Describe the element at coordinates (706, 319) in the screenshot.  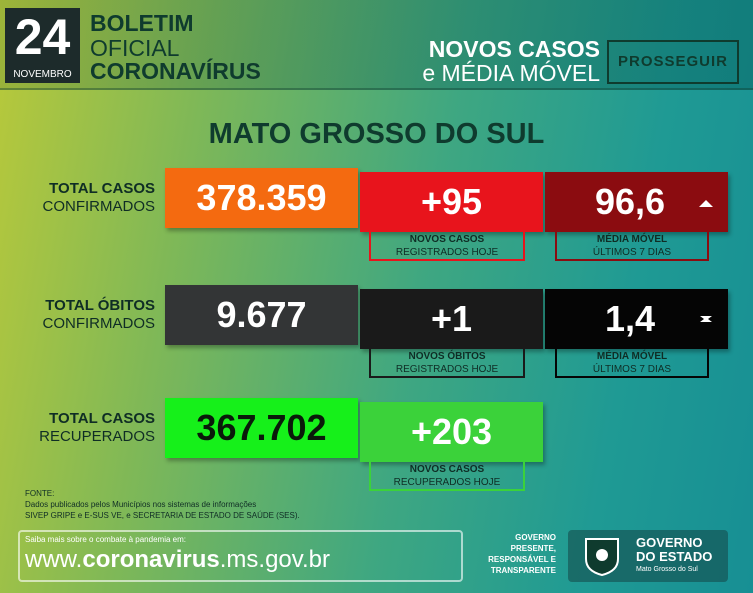
I see `trend-flat` at that location.